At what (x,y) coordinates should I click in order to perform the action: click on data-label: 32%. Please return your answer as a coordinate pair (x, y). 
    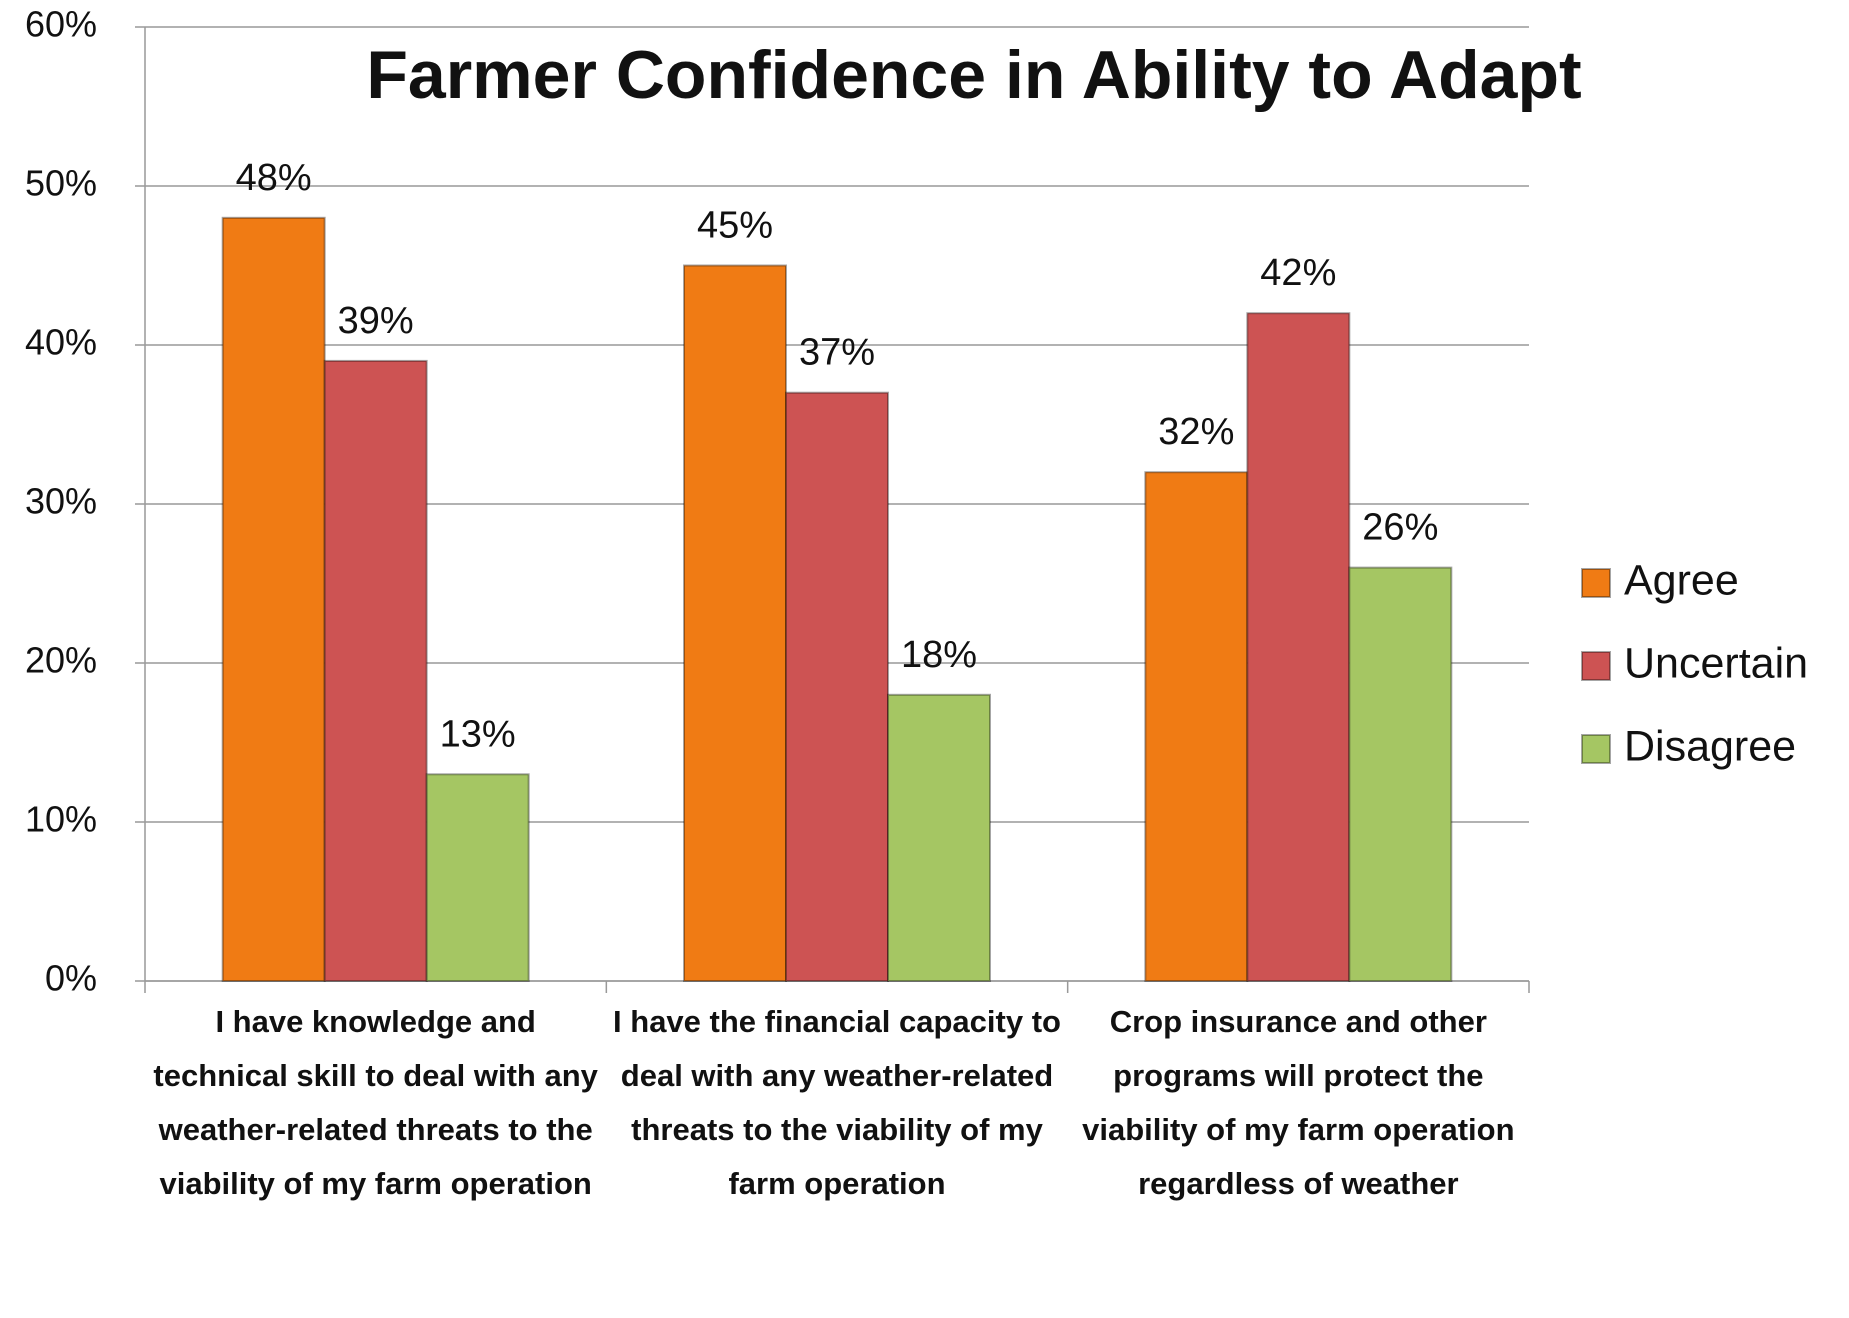
    Looking at the image, I should click on (1196, 432).